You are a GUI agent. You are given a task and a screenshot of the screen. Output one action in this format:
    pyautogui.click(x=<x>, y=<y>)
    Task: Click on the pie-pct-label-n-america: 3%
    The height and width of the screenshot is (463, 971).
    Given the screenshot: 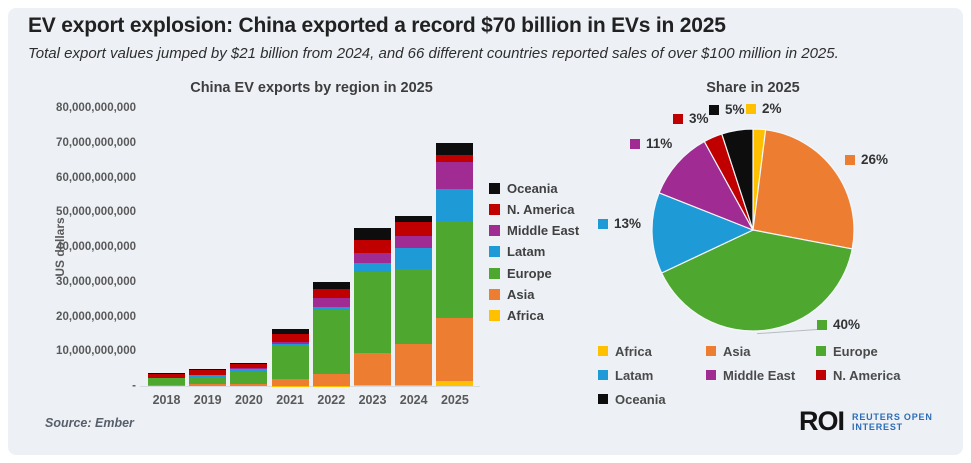 What is the action you would take?
    pyautogui.click(x=691, y=118)
    